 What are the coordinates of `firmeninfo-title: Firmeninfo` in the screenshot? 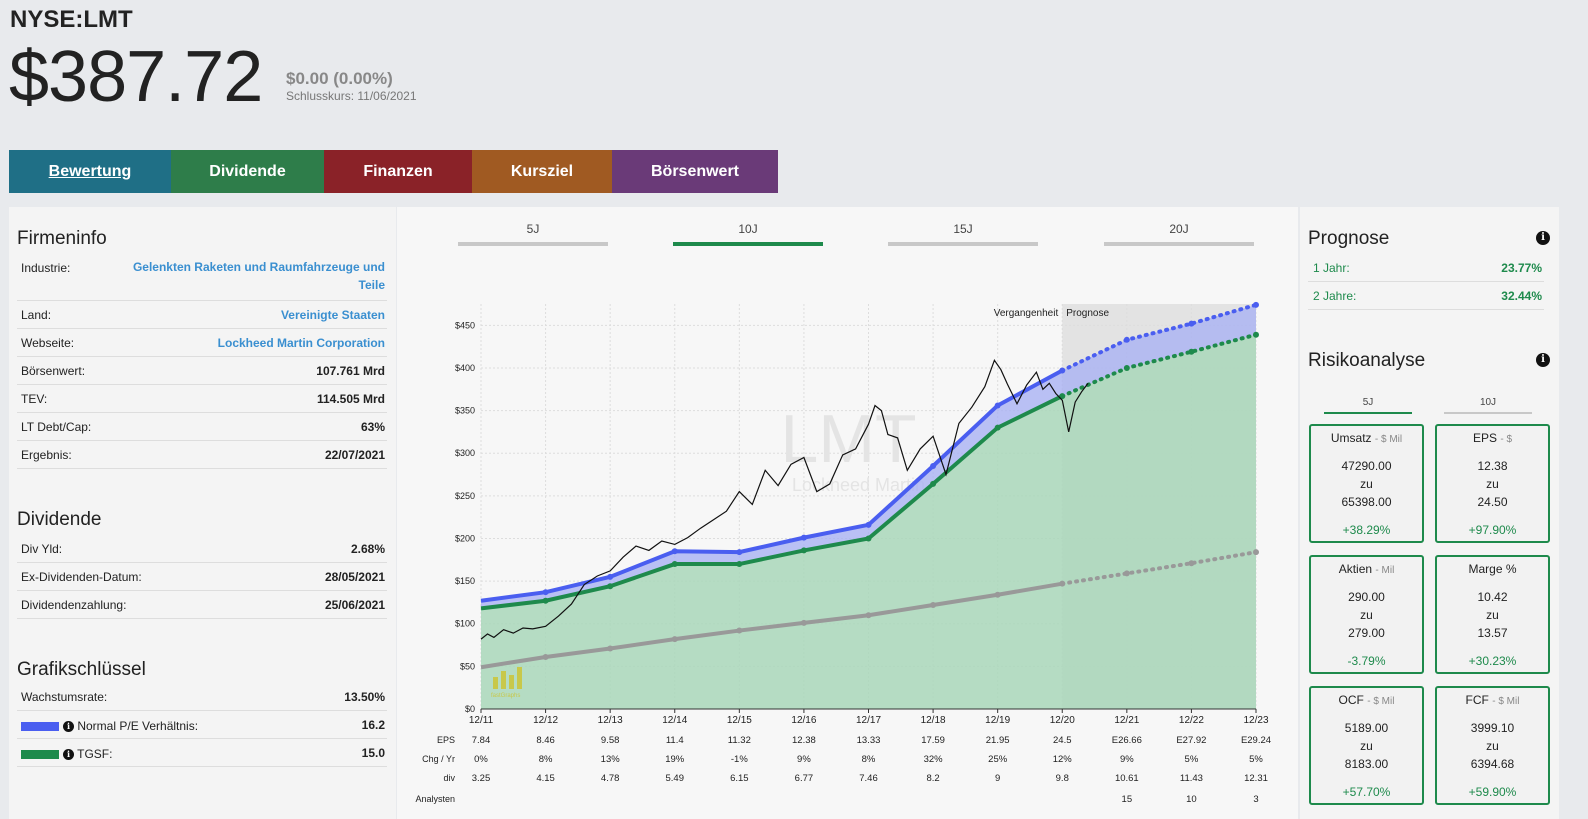 It's located at (62, 238).